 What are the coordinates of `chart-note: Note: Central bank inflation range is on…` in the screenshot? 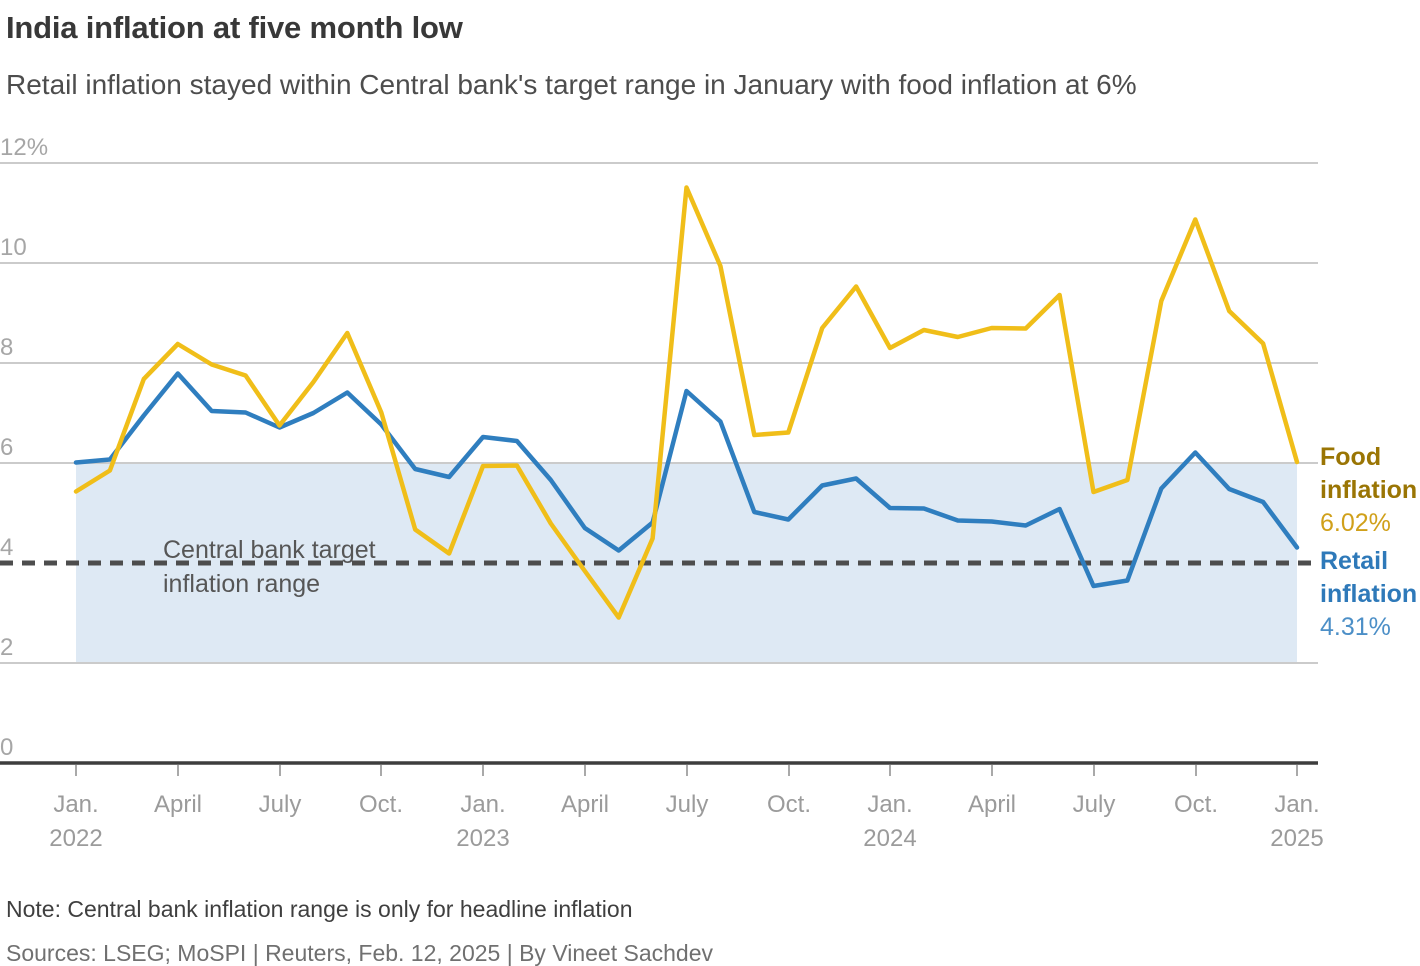 It's located at (319, 909).